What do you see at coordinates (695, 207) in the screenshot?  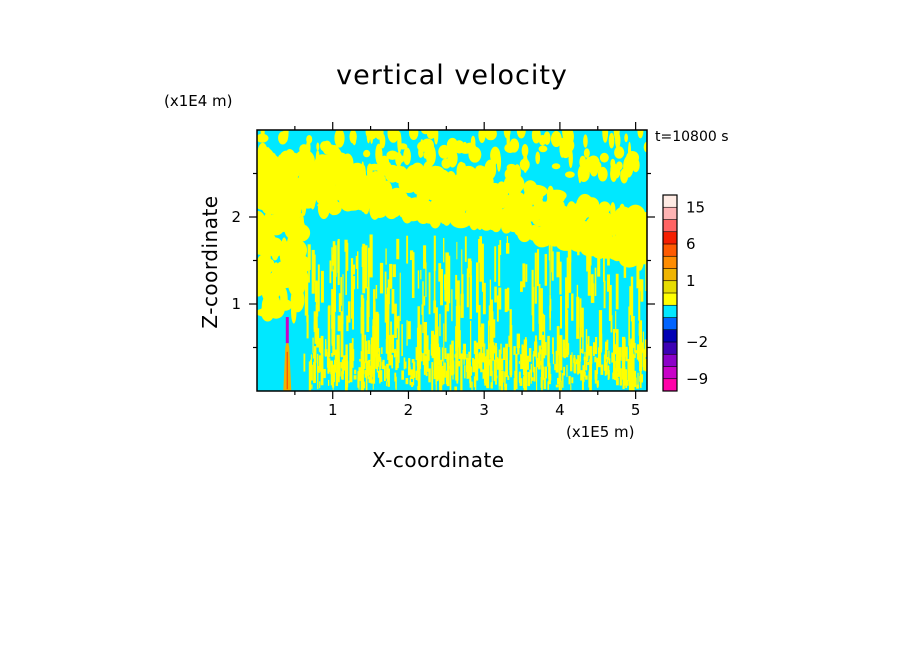 I see `colorbar-label: 15` at bounding box center [695, 207].